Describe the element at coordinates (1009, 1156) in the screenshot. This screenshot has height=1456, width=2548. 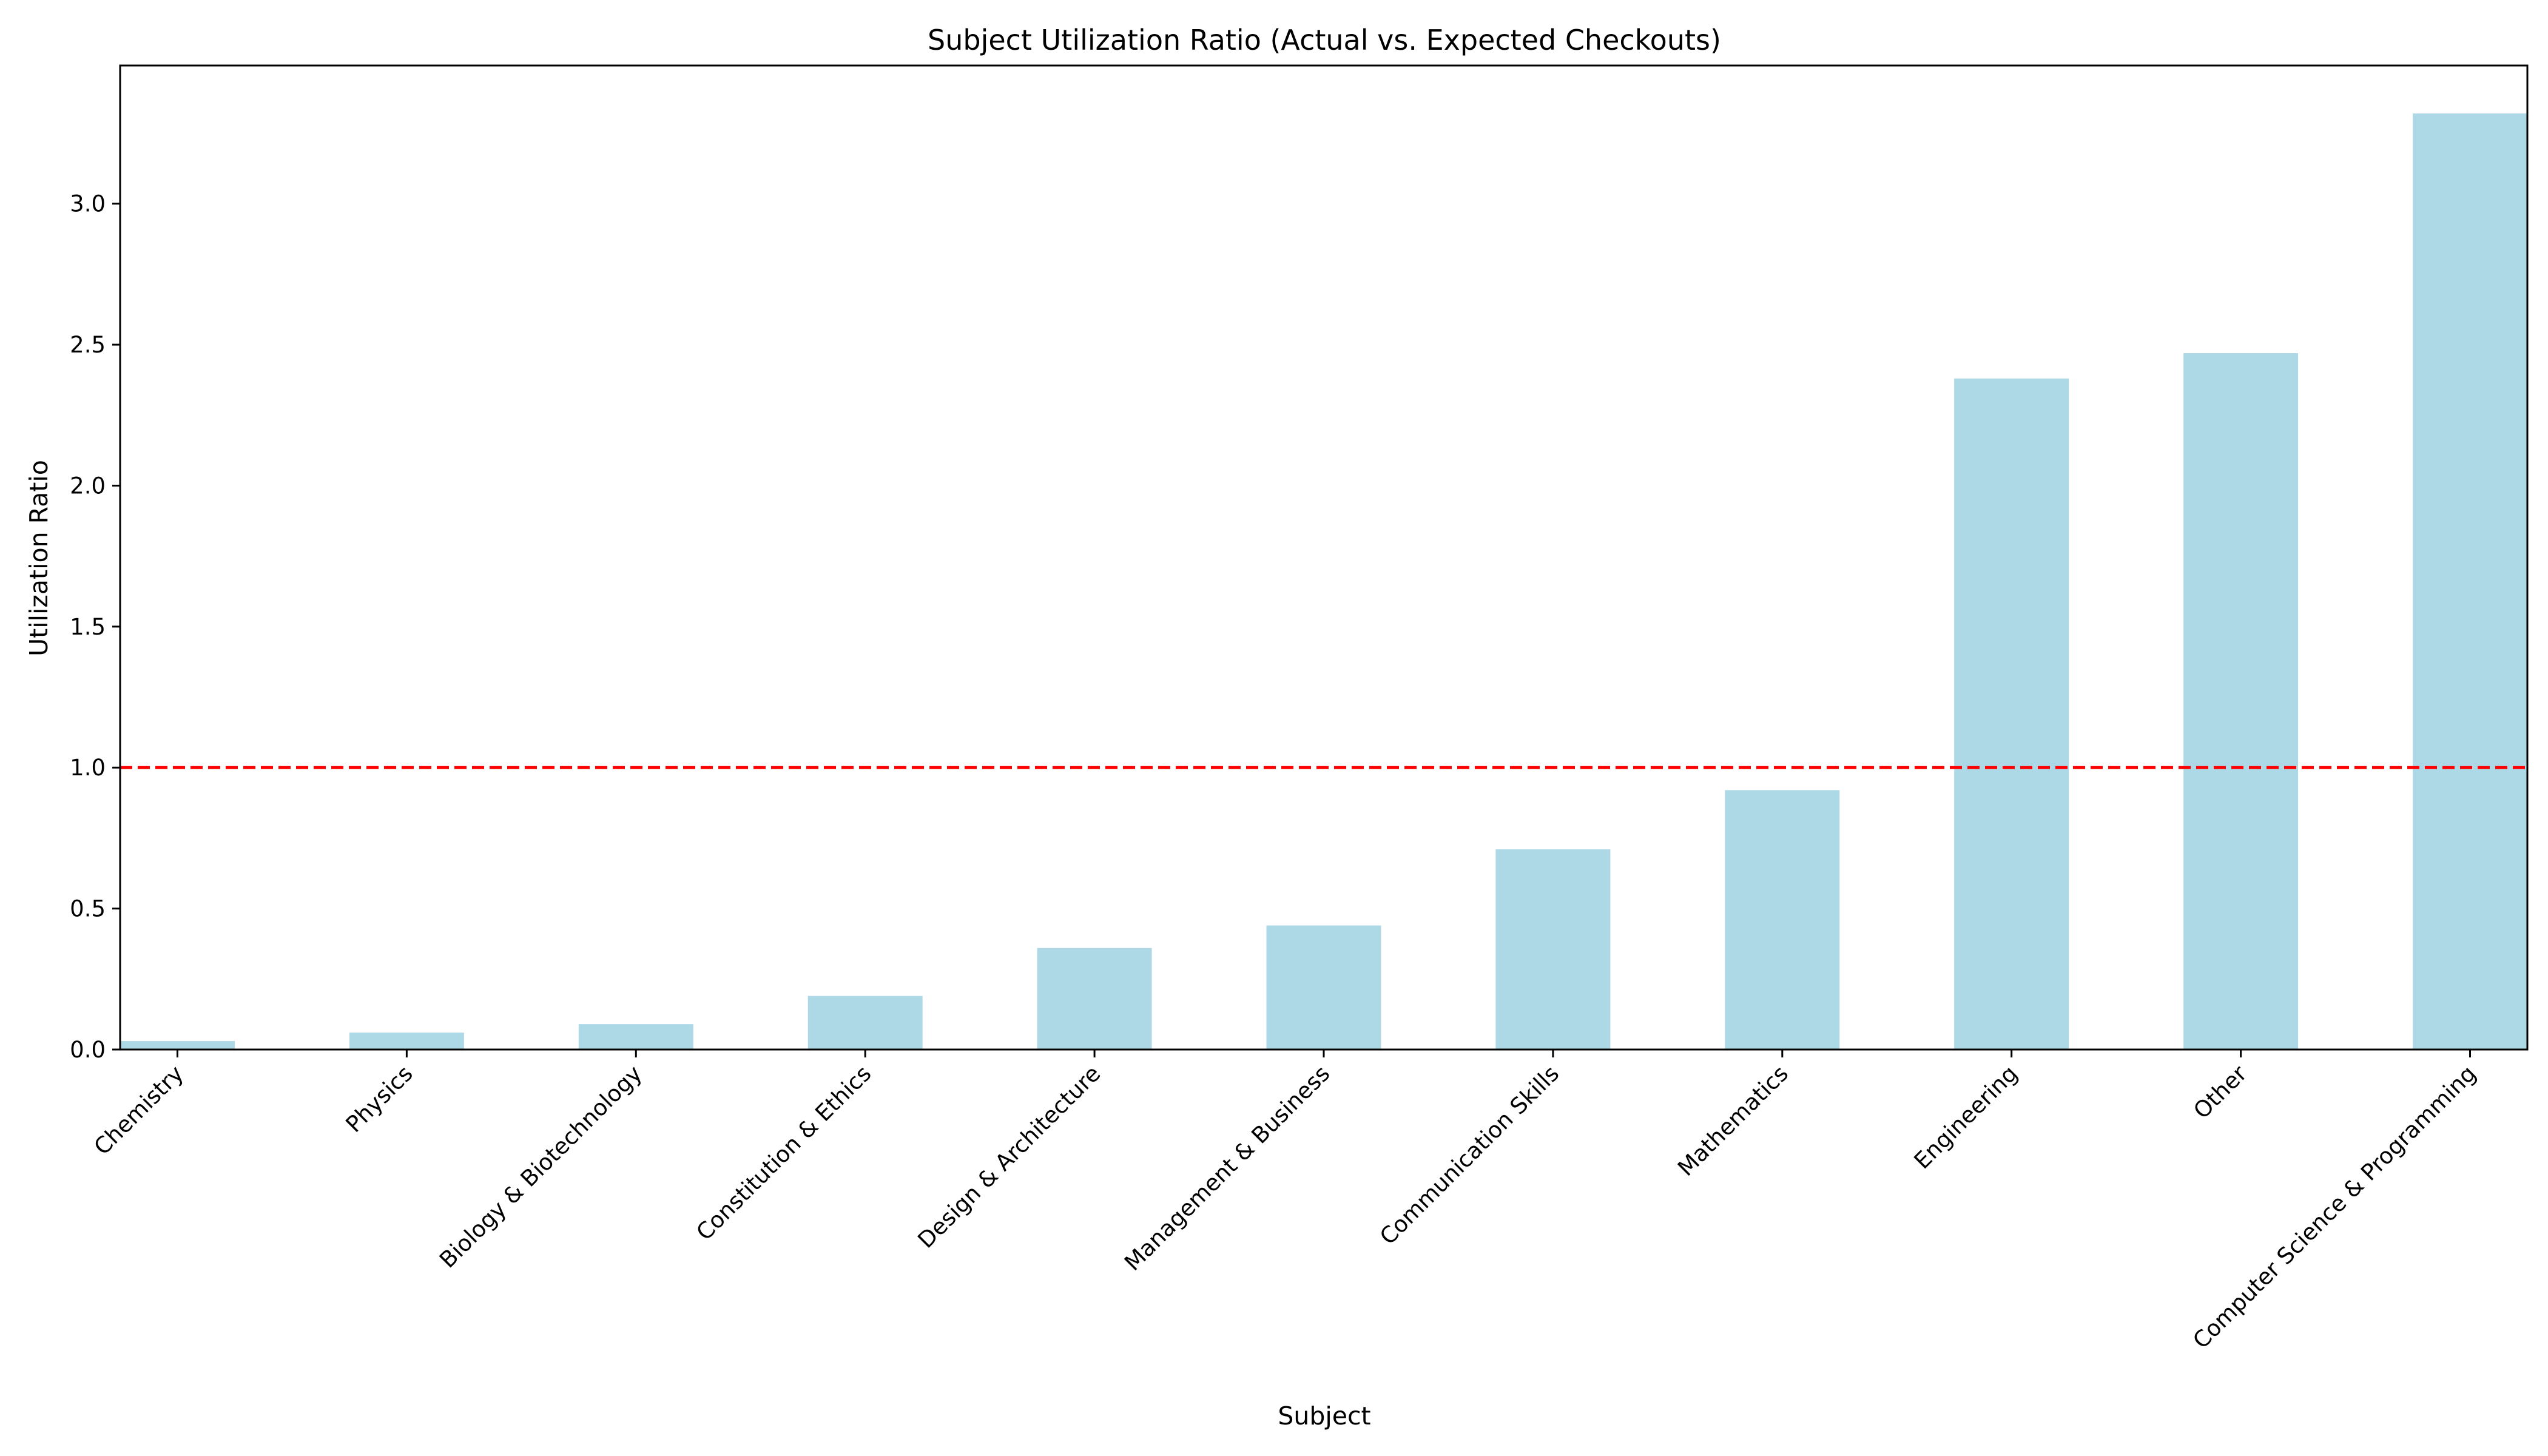
I see `x-tick-label: Design & Architecture` at that location.